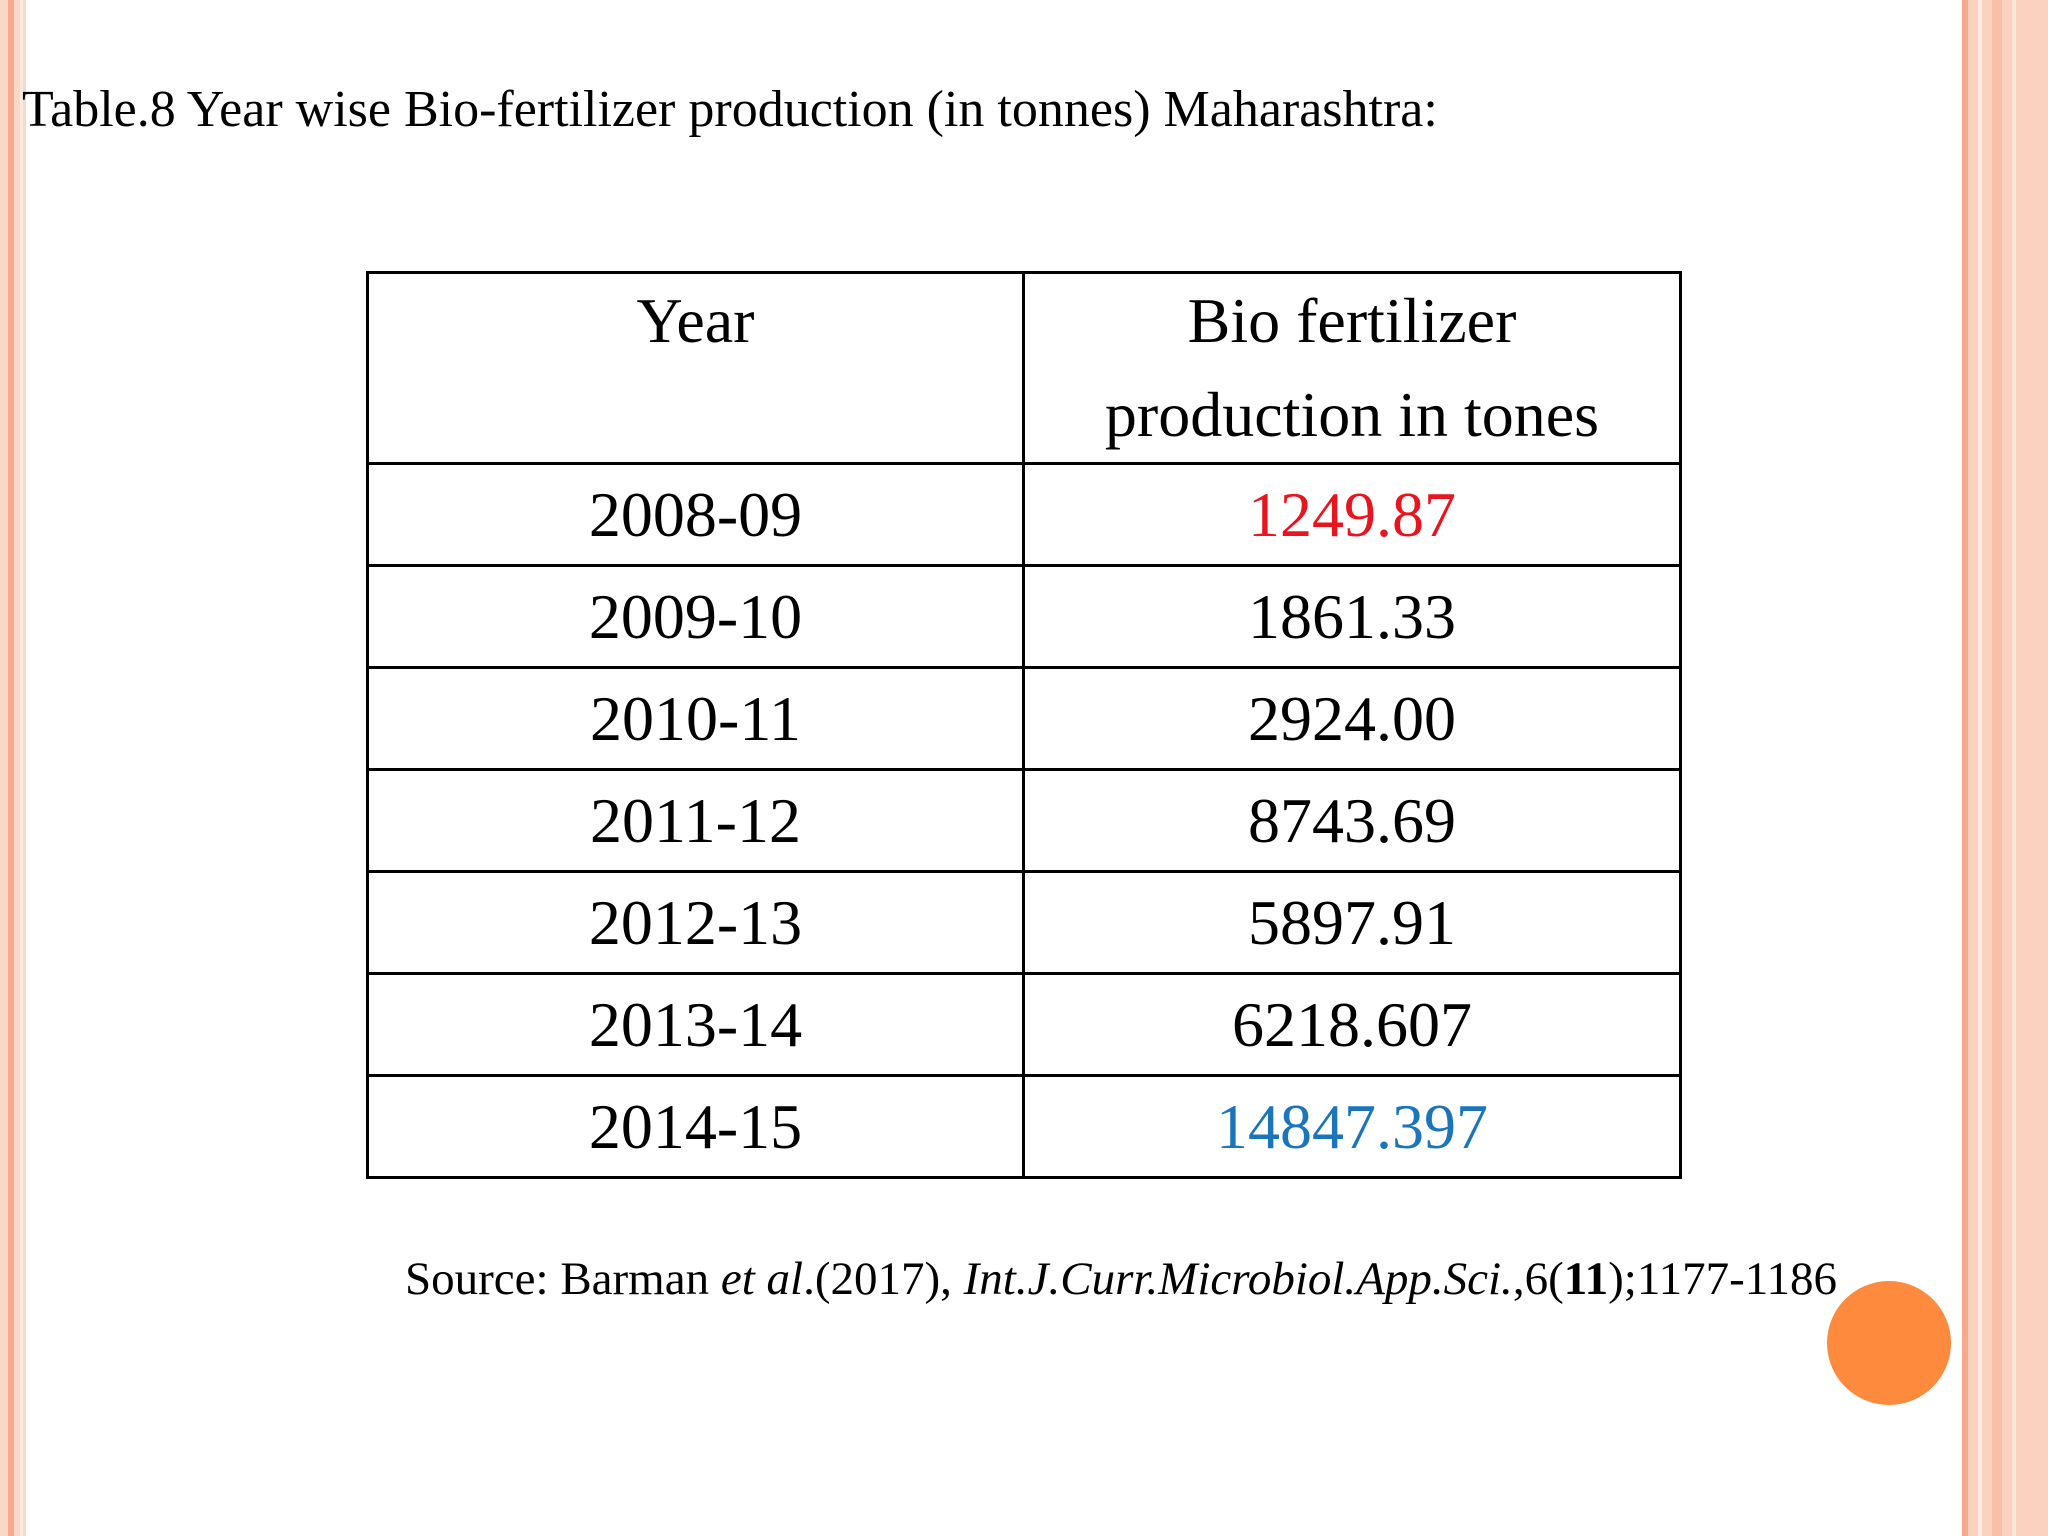 This screenshot has height=1536, width=2048. What do you see at coordinates (11, 768) in the screenshot?
I see `left-border-accent` at bounding box center [11, 768].